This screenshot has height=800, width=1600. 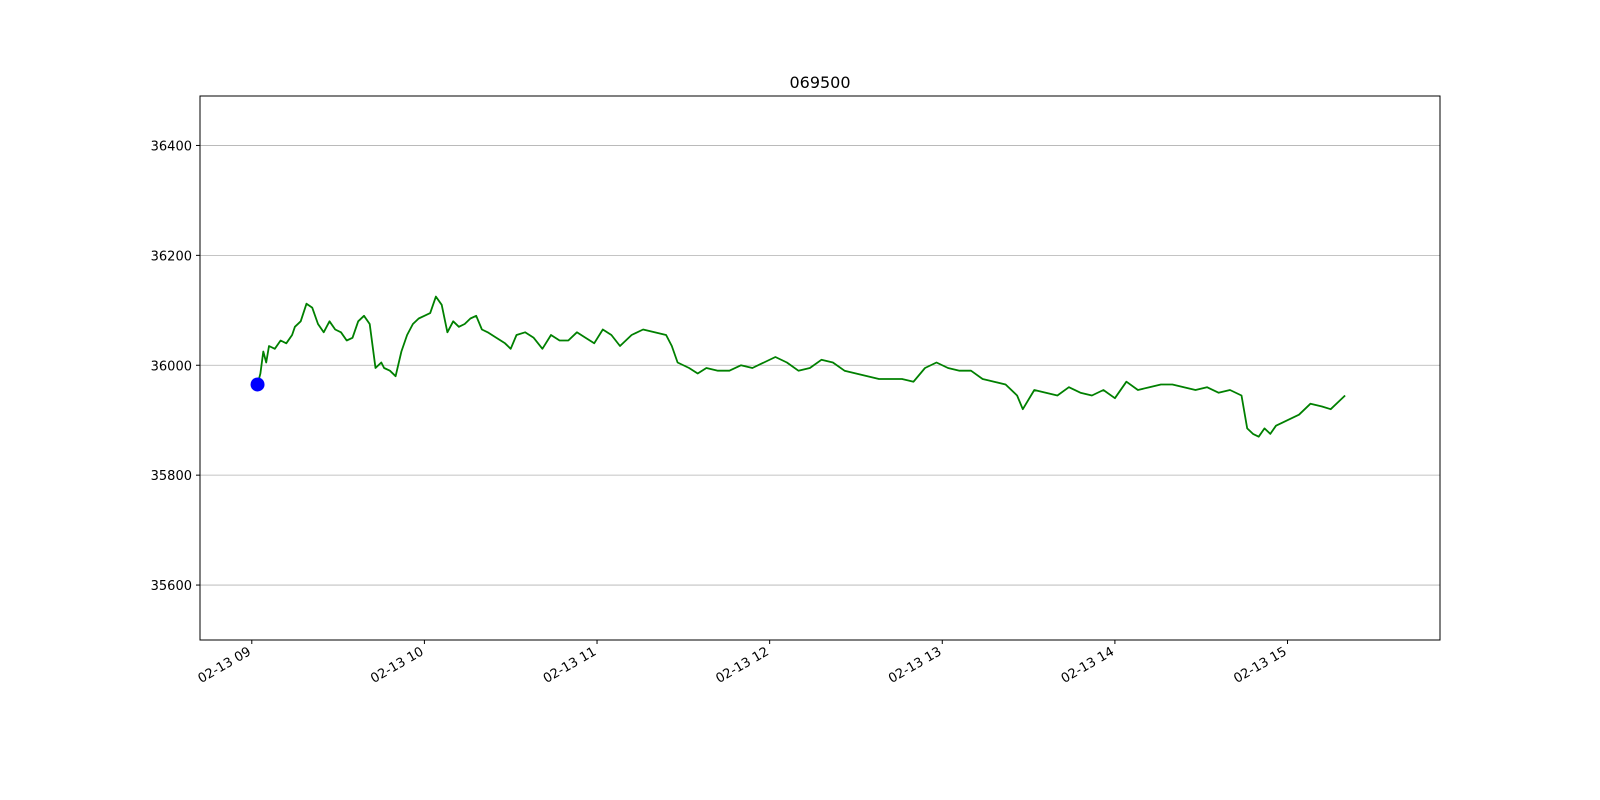 What do you see at coordinates (819, 82) in the screenshot?
I see `chart-title: 069500` at bounding box center [819, 82].